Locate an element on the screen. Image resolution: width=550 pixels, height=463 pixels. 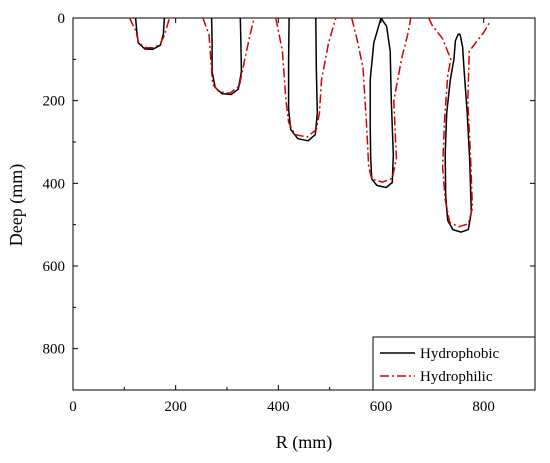
y-tick-label: 600 is located at coordinates (54, 267).